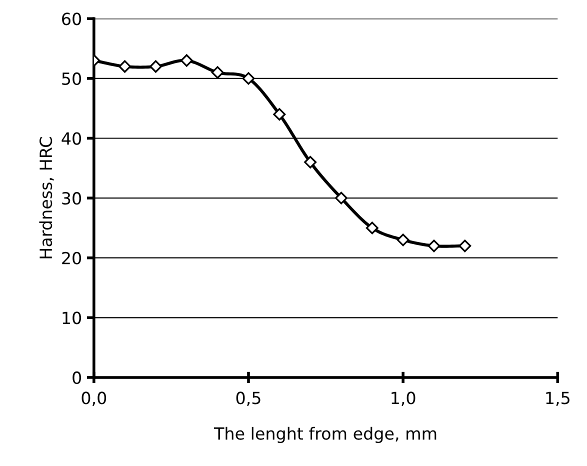 The image size is (587, 466). Describe the element at coordinates (558, 399) in the screenshot. I see `x-tick-label: 1,5` at that location.